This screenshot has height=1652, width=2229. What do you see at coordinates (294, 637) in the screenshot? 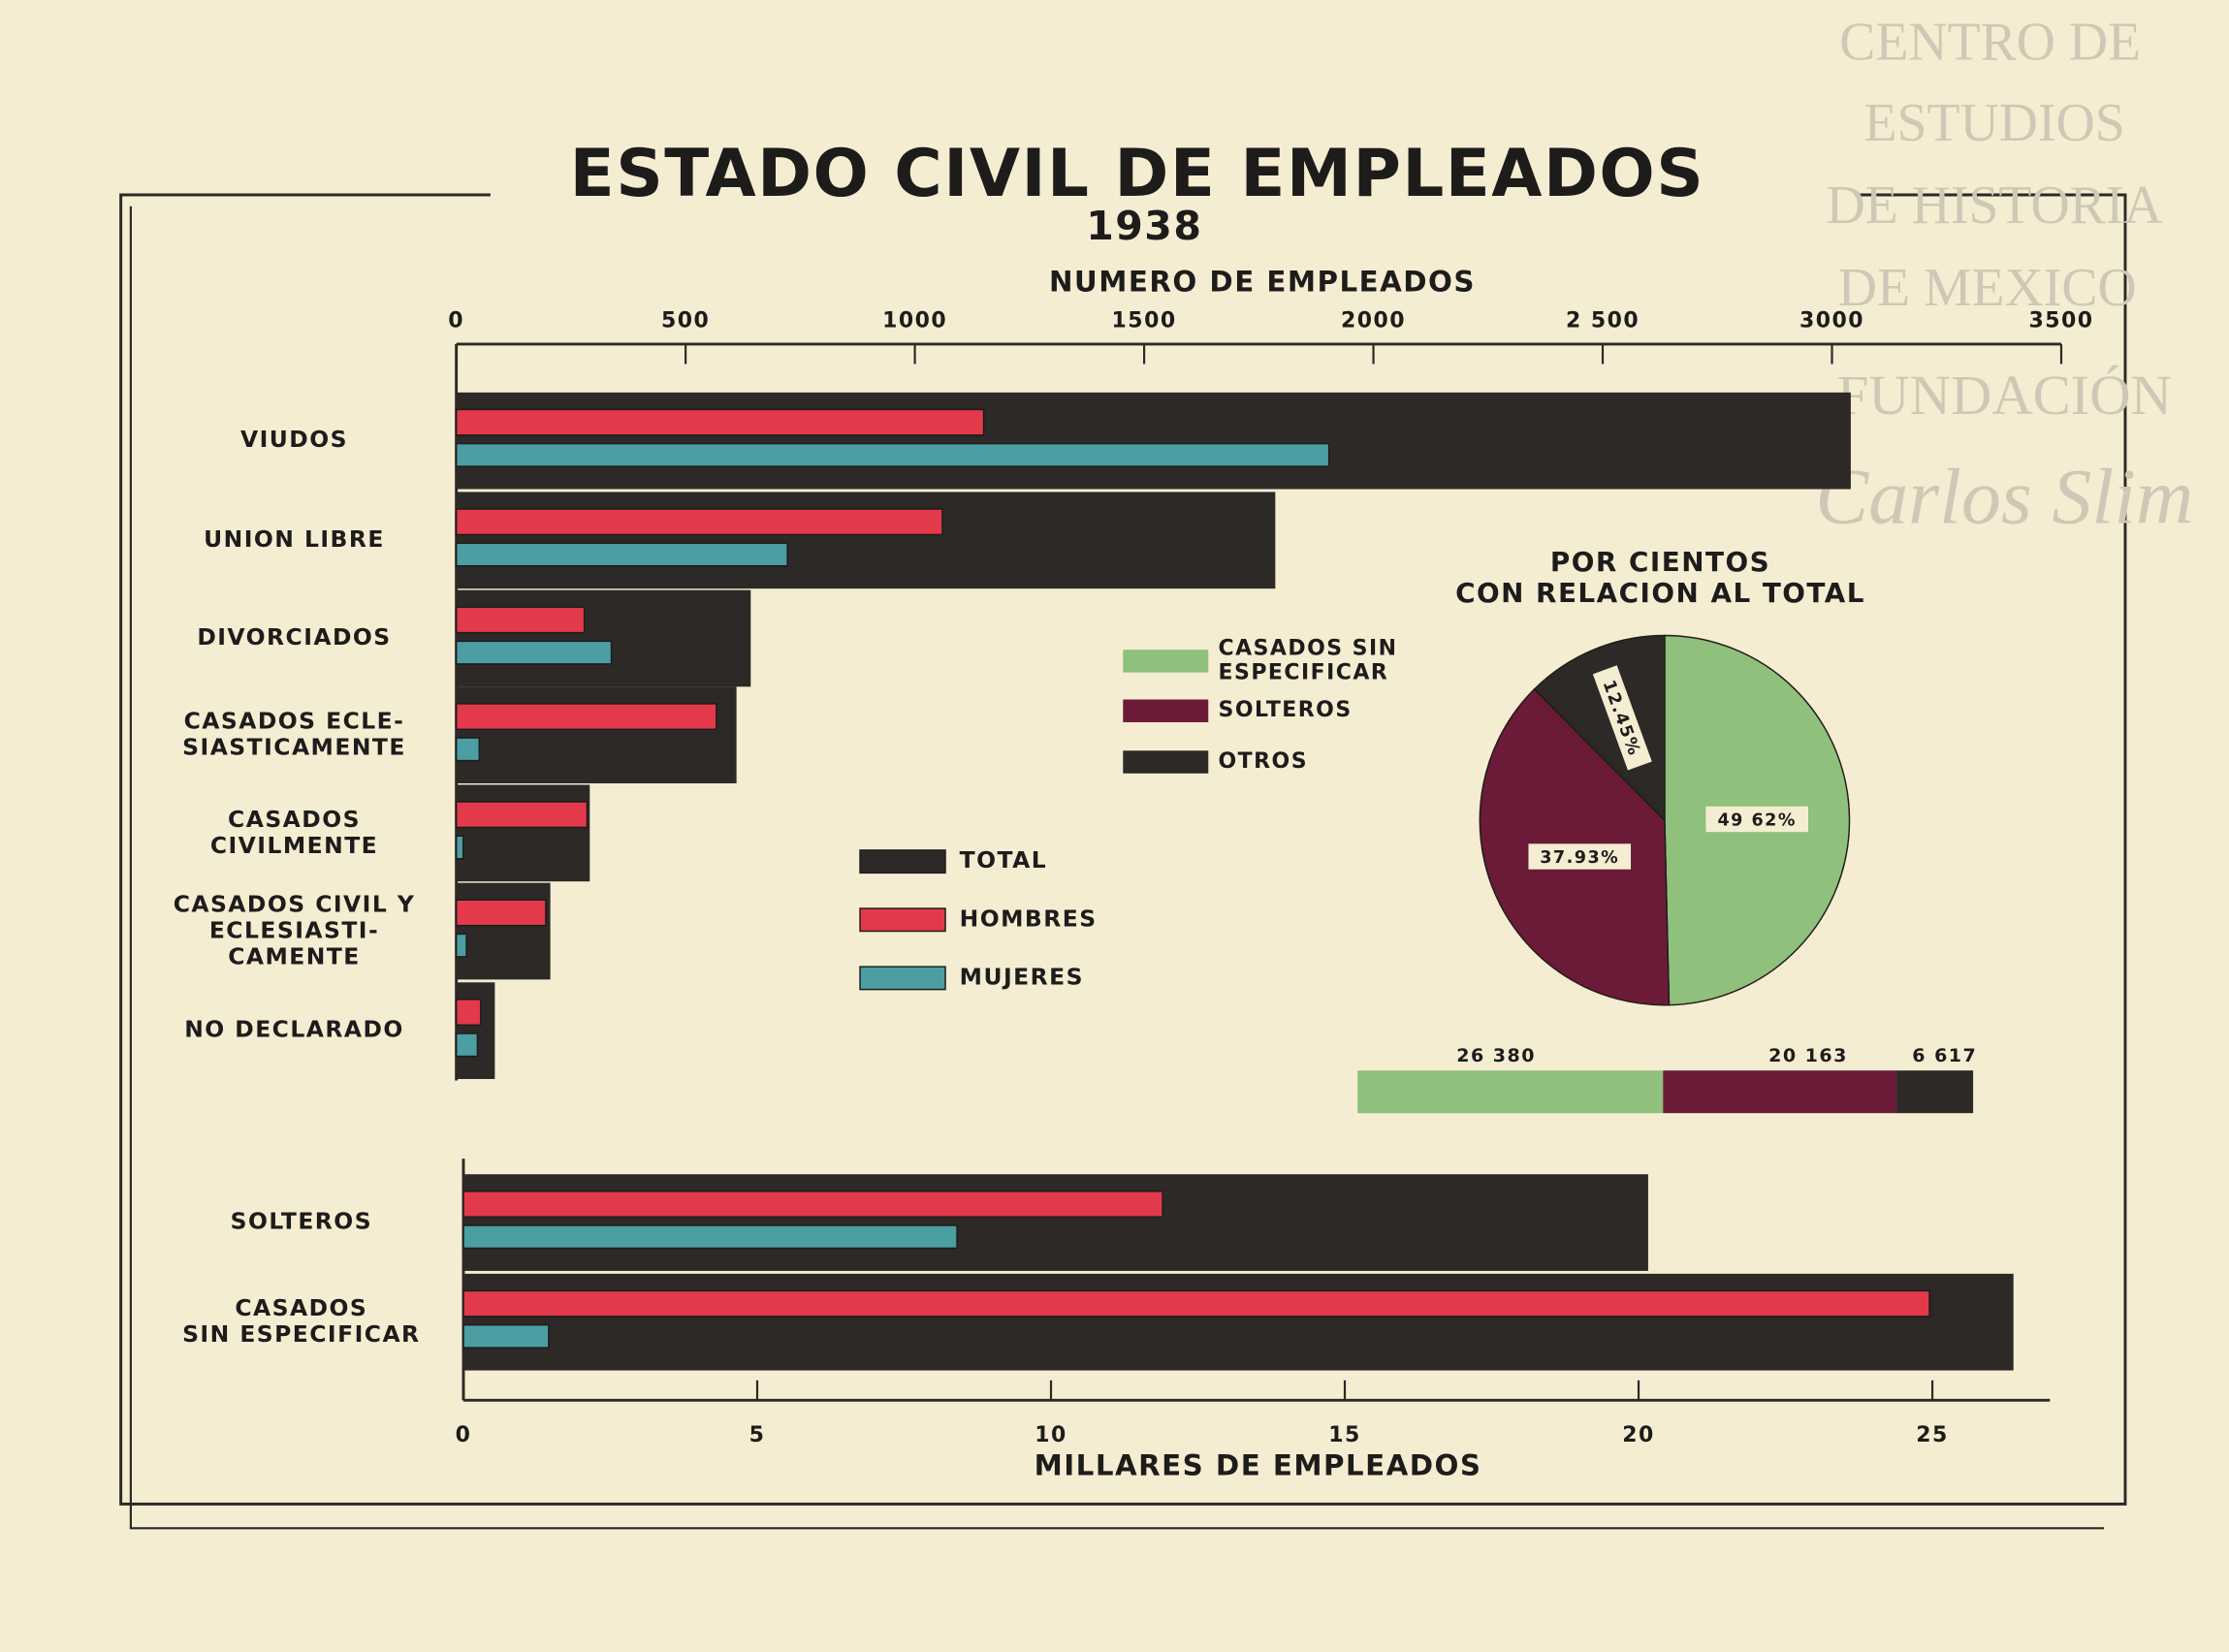
I see `category-label: DIVORCIADOS` at bounding box center [294, 637].